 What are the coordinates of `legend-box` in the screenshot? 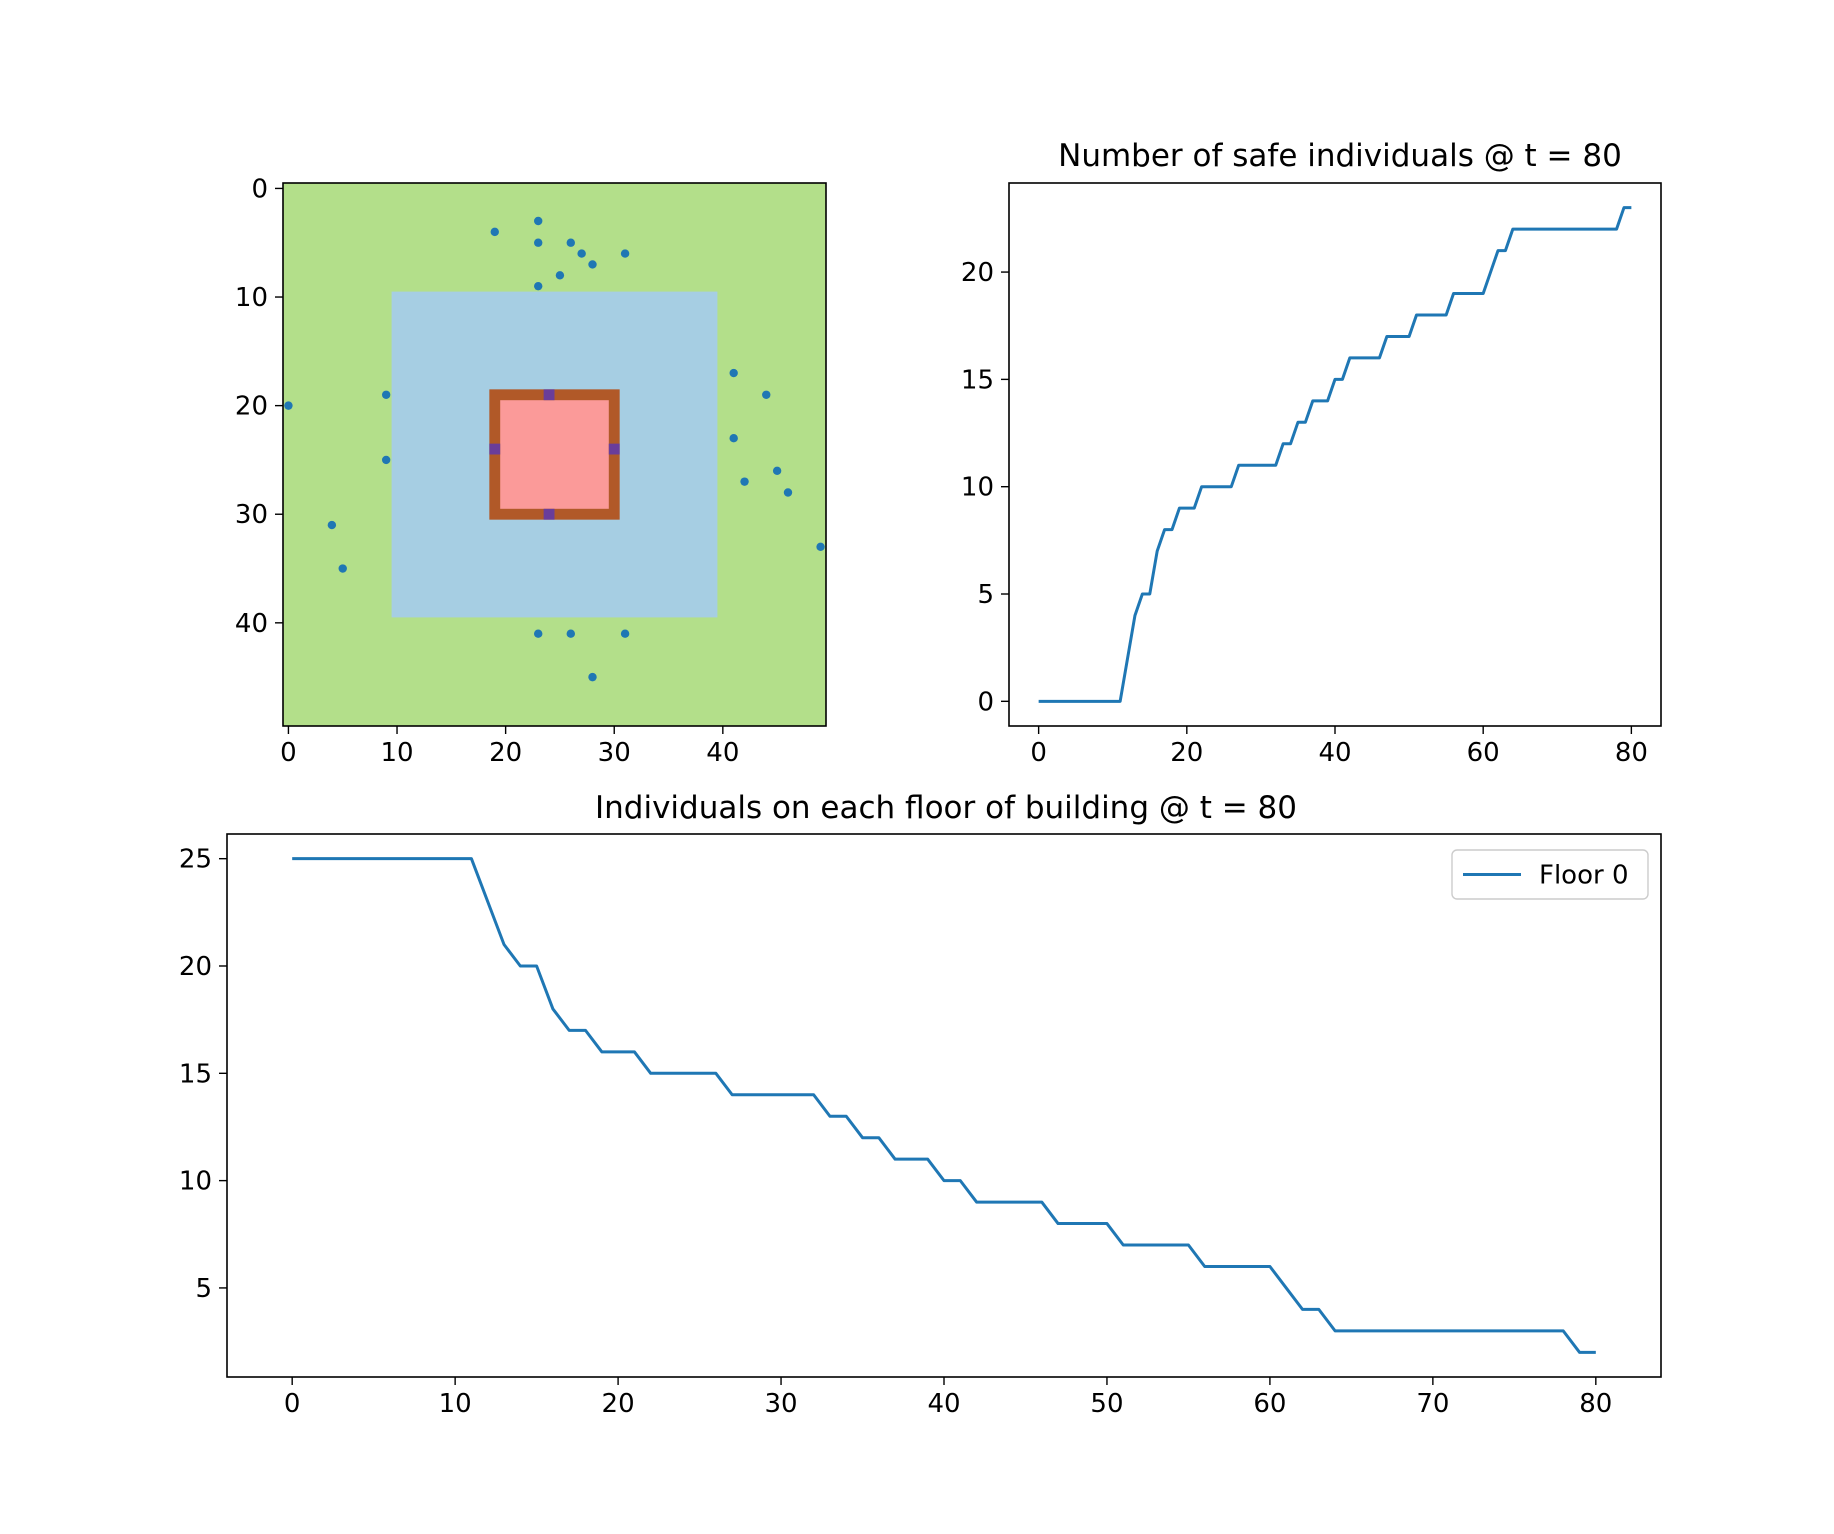 It's located at (1550, 874).